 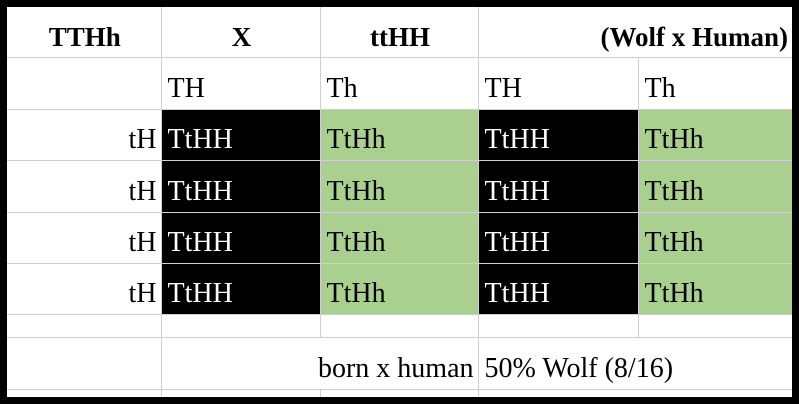 What do you see at coordinates (634, 393) in the screenshot?
I see `unviable-result-cell: 50% Unviable (8/16)` at bounding box center [634, 393].